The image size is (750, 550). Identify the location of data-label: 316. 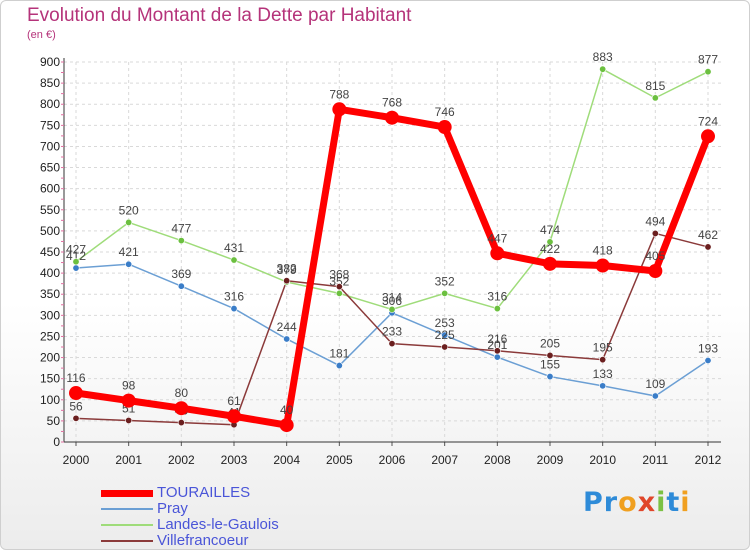
(497, 297).